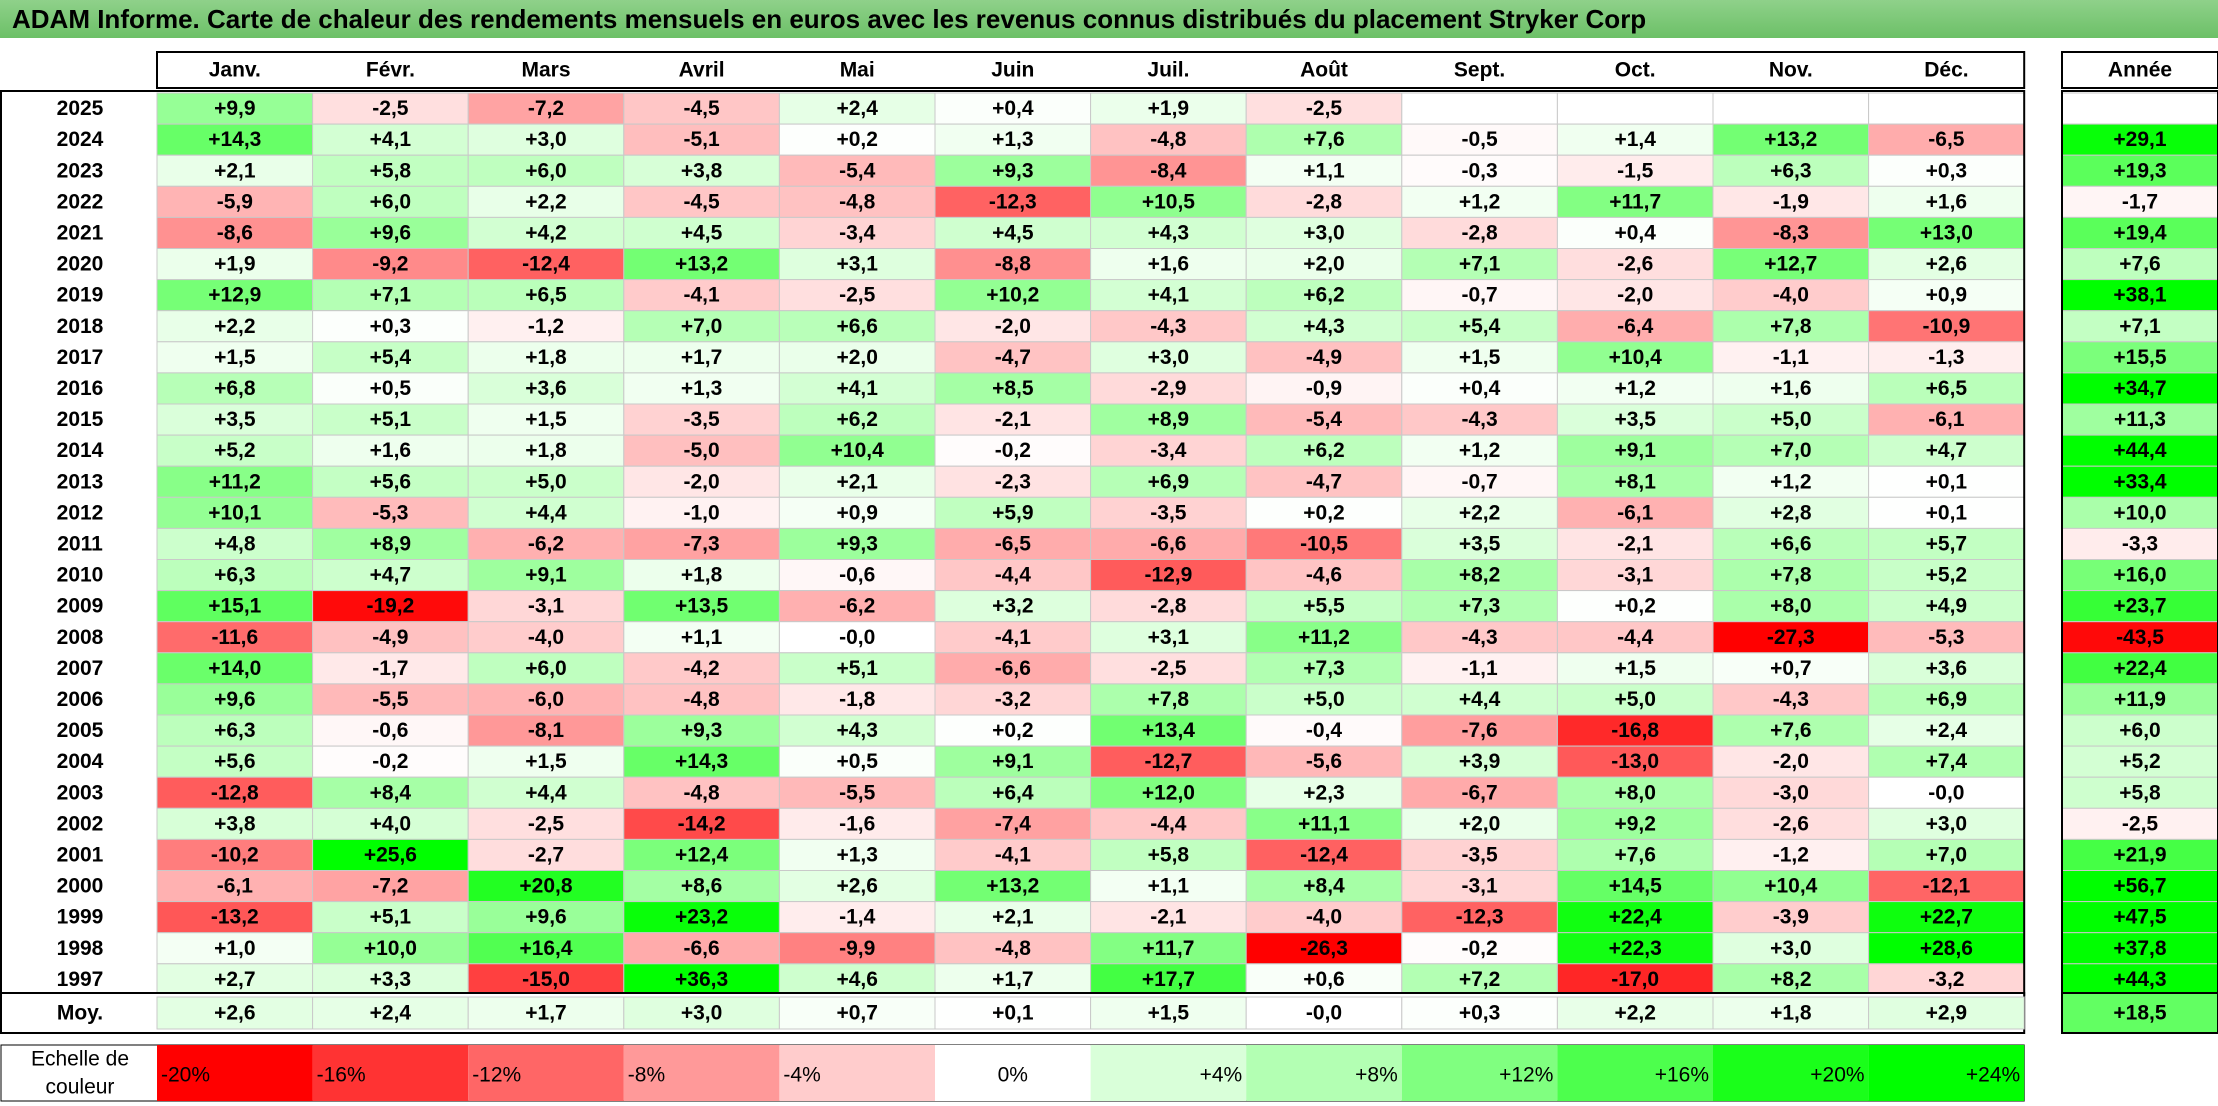  I want to click on cell-value: +5,1, so click(391, 419).